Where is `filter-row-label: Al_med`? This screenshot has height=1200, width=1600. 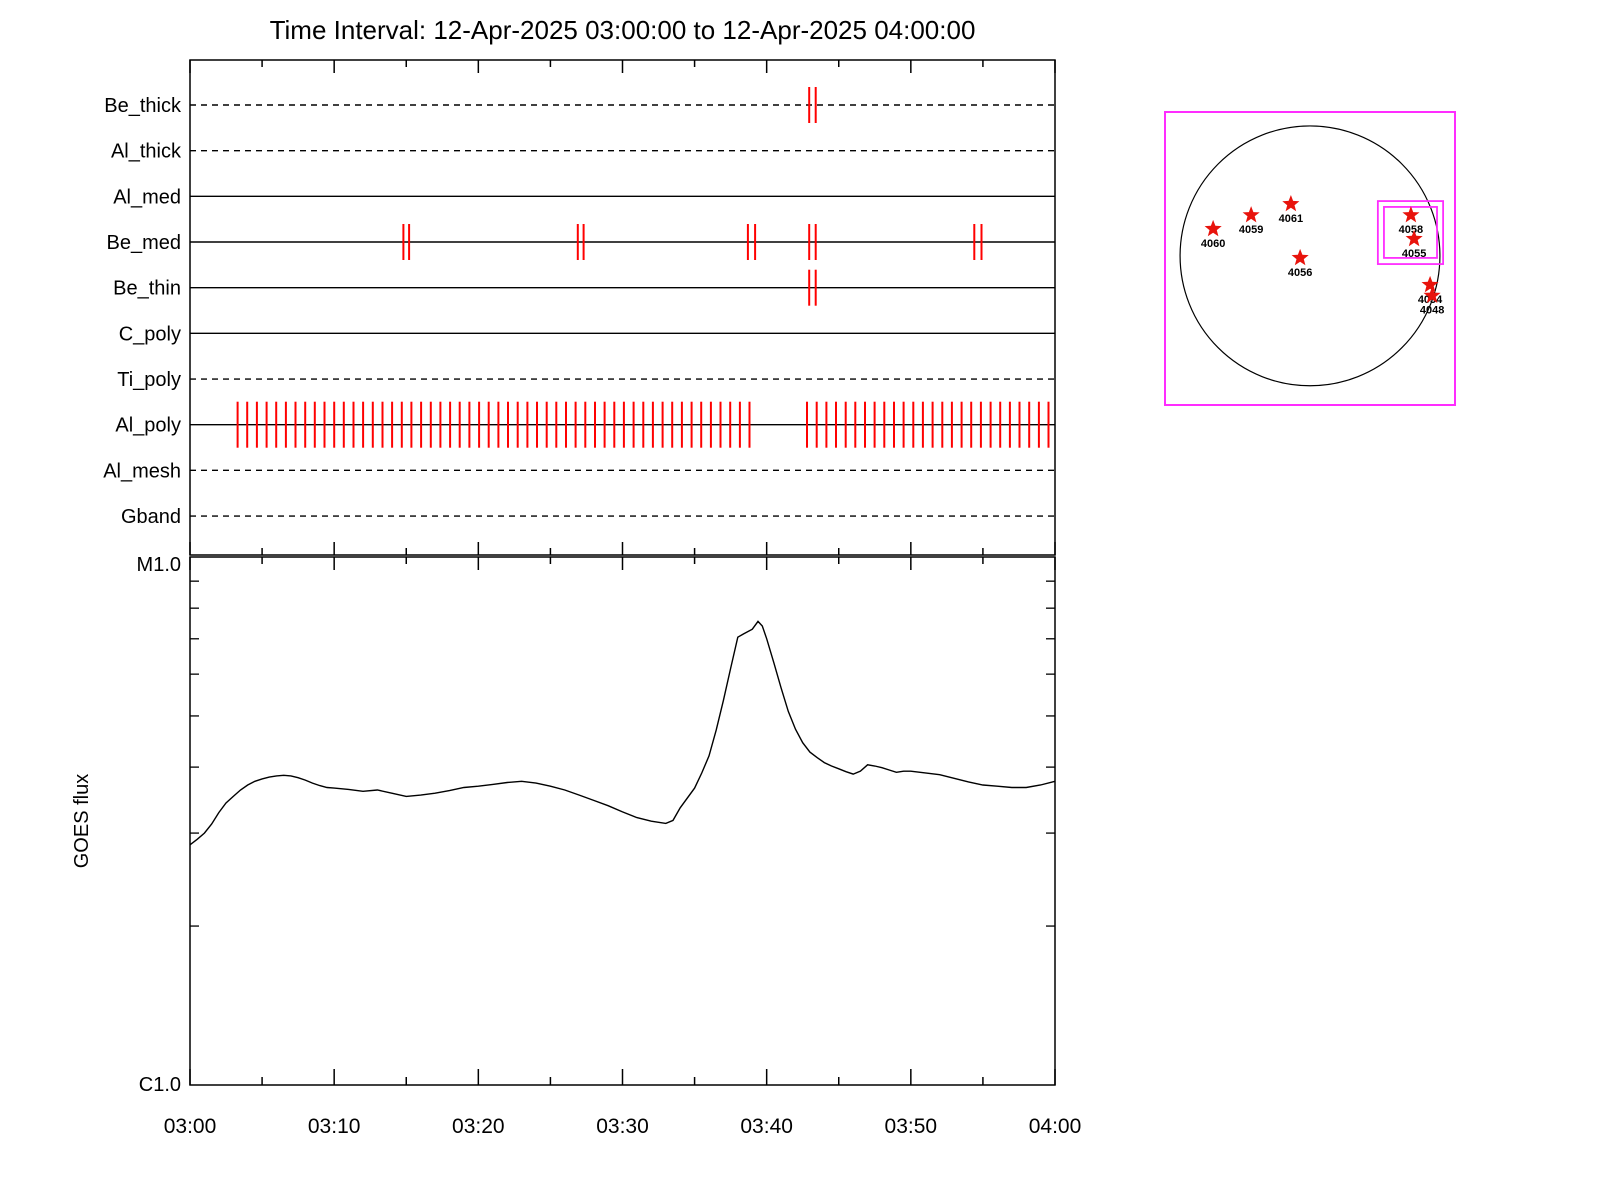 filter-row-label: Al_med is located at coordinates (147, 197).